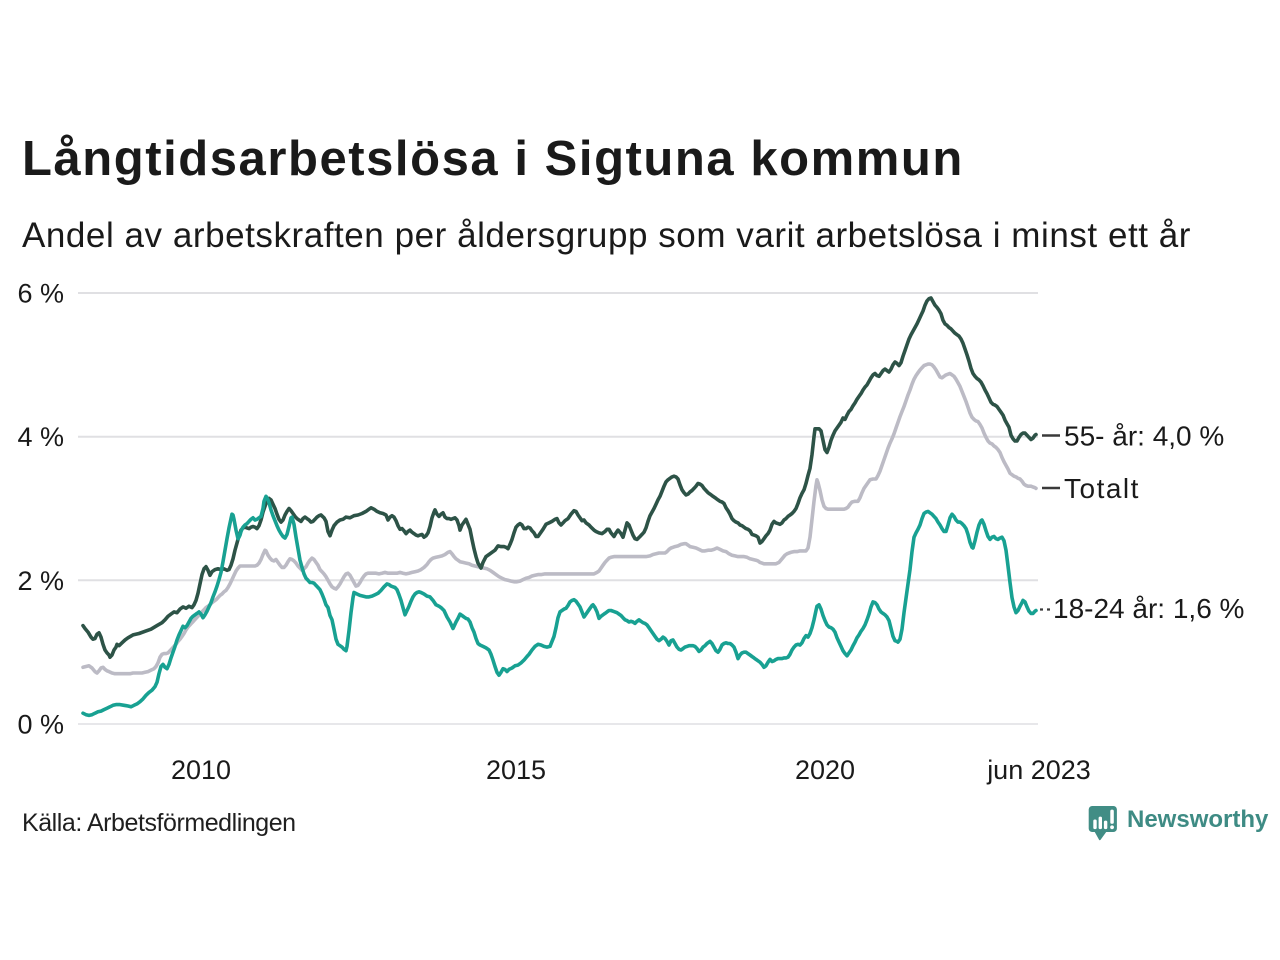  I want to click on svg-text: 2020, so click(825, 770).